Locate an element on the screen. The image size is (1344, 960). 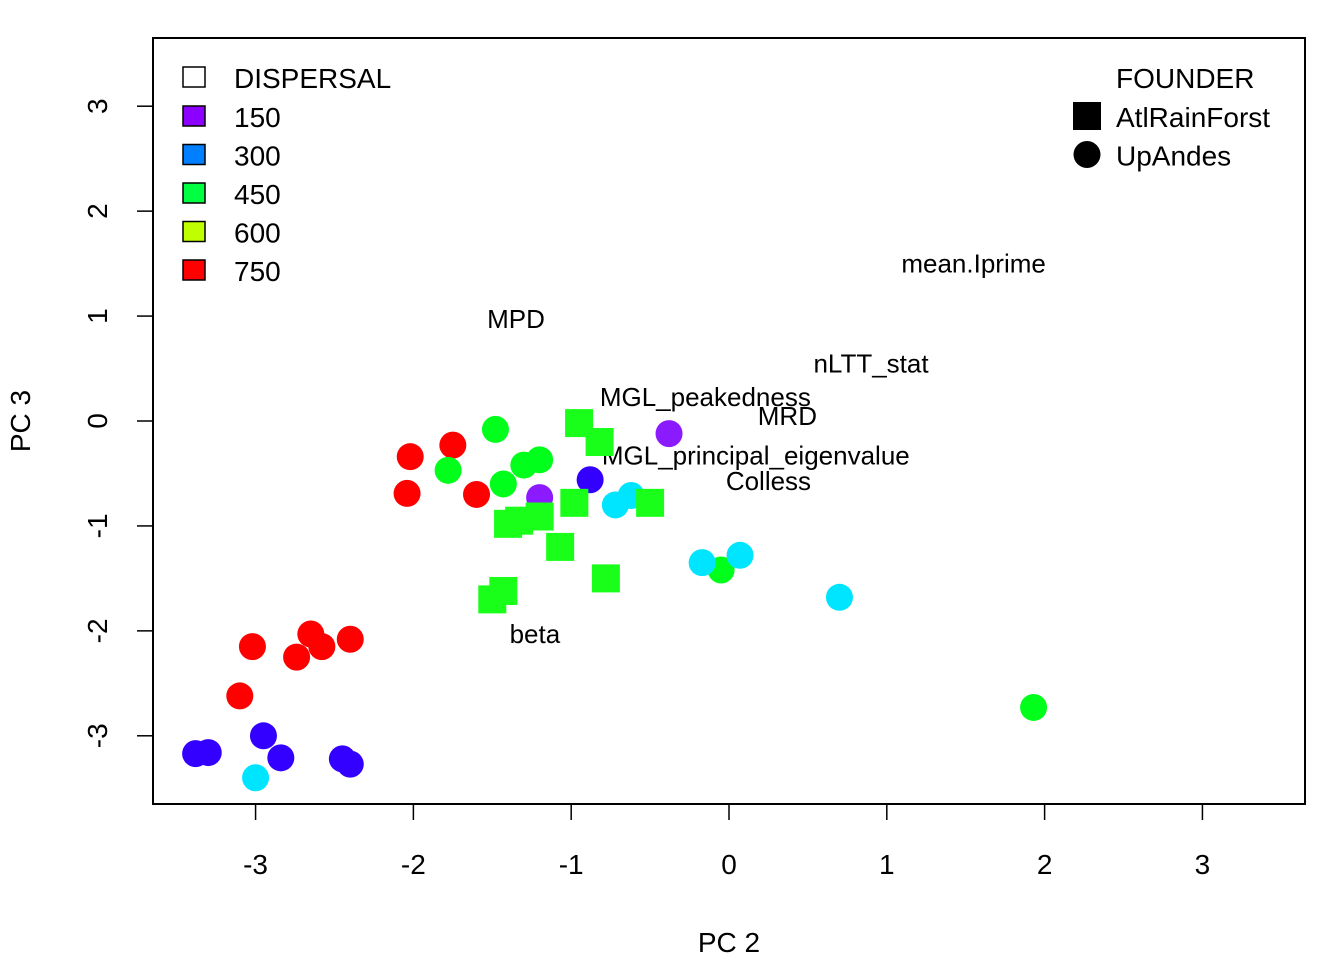
x-tick-label: 2 is located at coordinates (1045, 864).